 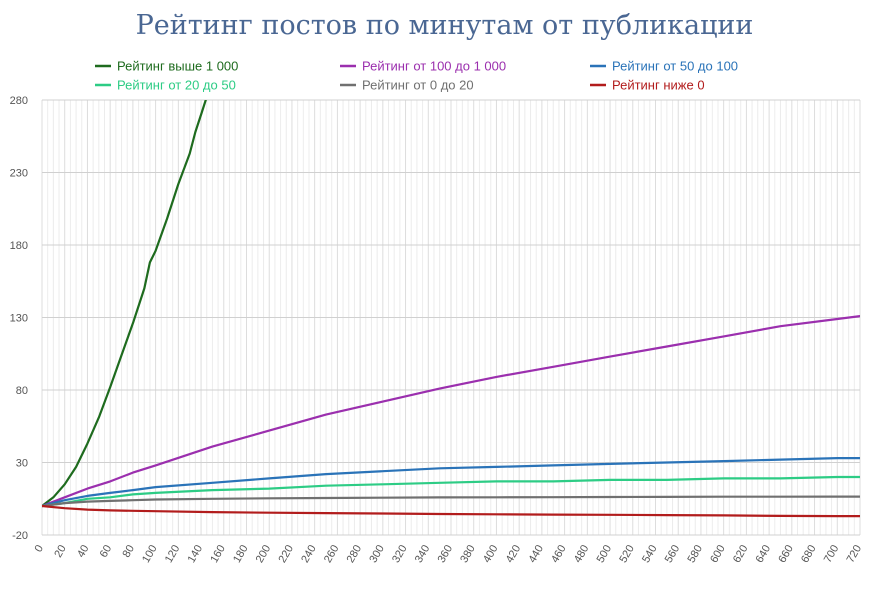 What do you see at coordinates (764, 554) in the screenshot?
I see `x-tick-label: 640` at bounding box center [764, 554].